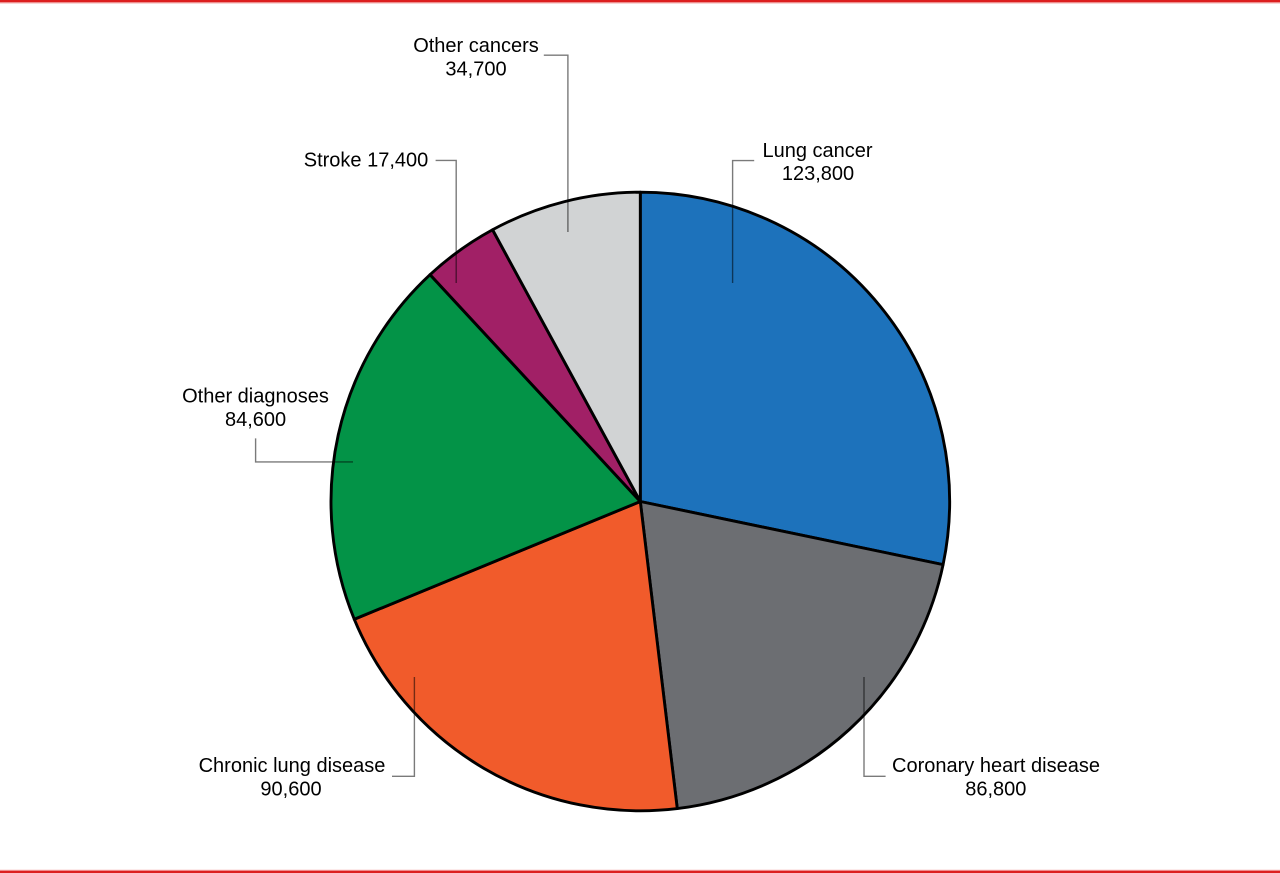 This screenshot has width=1280, height=873. Describe the element at coordinates (366, 161) in the screenshot. I see `svg-text: Stroke 17,400` at that location.